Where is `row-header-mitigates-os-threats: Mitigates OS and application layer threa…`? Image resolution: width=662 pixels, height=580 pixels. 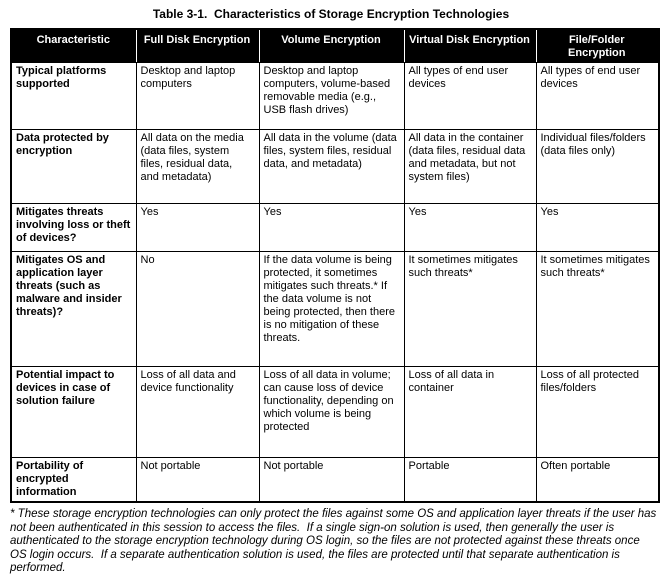
row-header-mitigates-os-threats: Mitigates OS and application layer threa… is located at coordinates (73, 309).